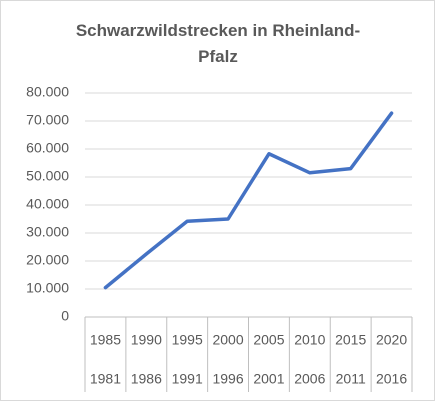 Image resolution: width=436 pixels, height=402 pixels. Describe the element at coordinates (350, 340) in the screenshot. I see `x-tick-label: 2015` at that location.